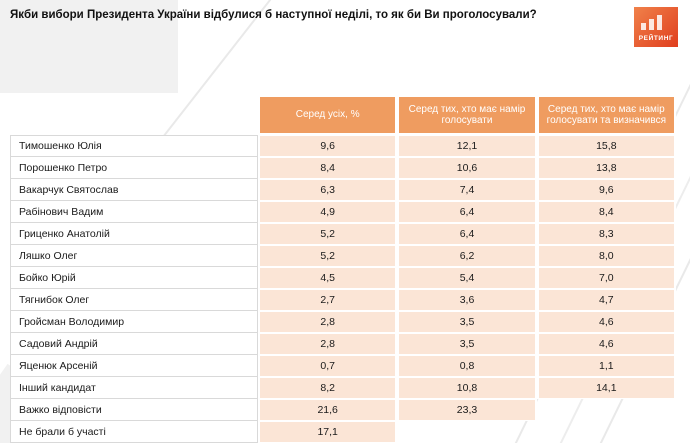  I want to click on value-cell: 4,5, so click(328, 278).